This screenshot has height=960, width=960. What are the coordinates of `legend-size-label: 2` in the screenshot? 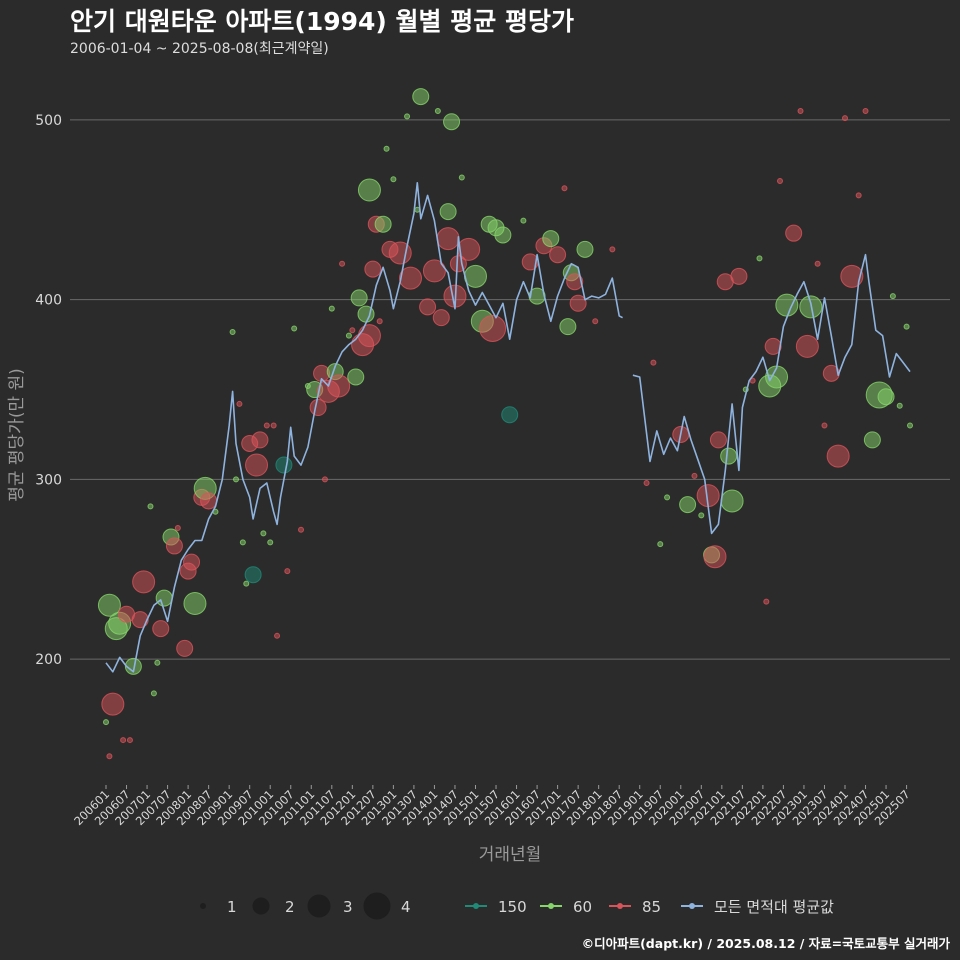 It's located at (290, 907).